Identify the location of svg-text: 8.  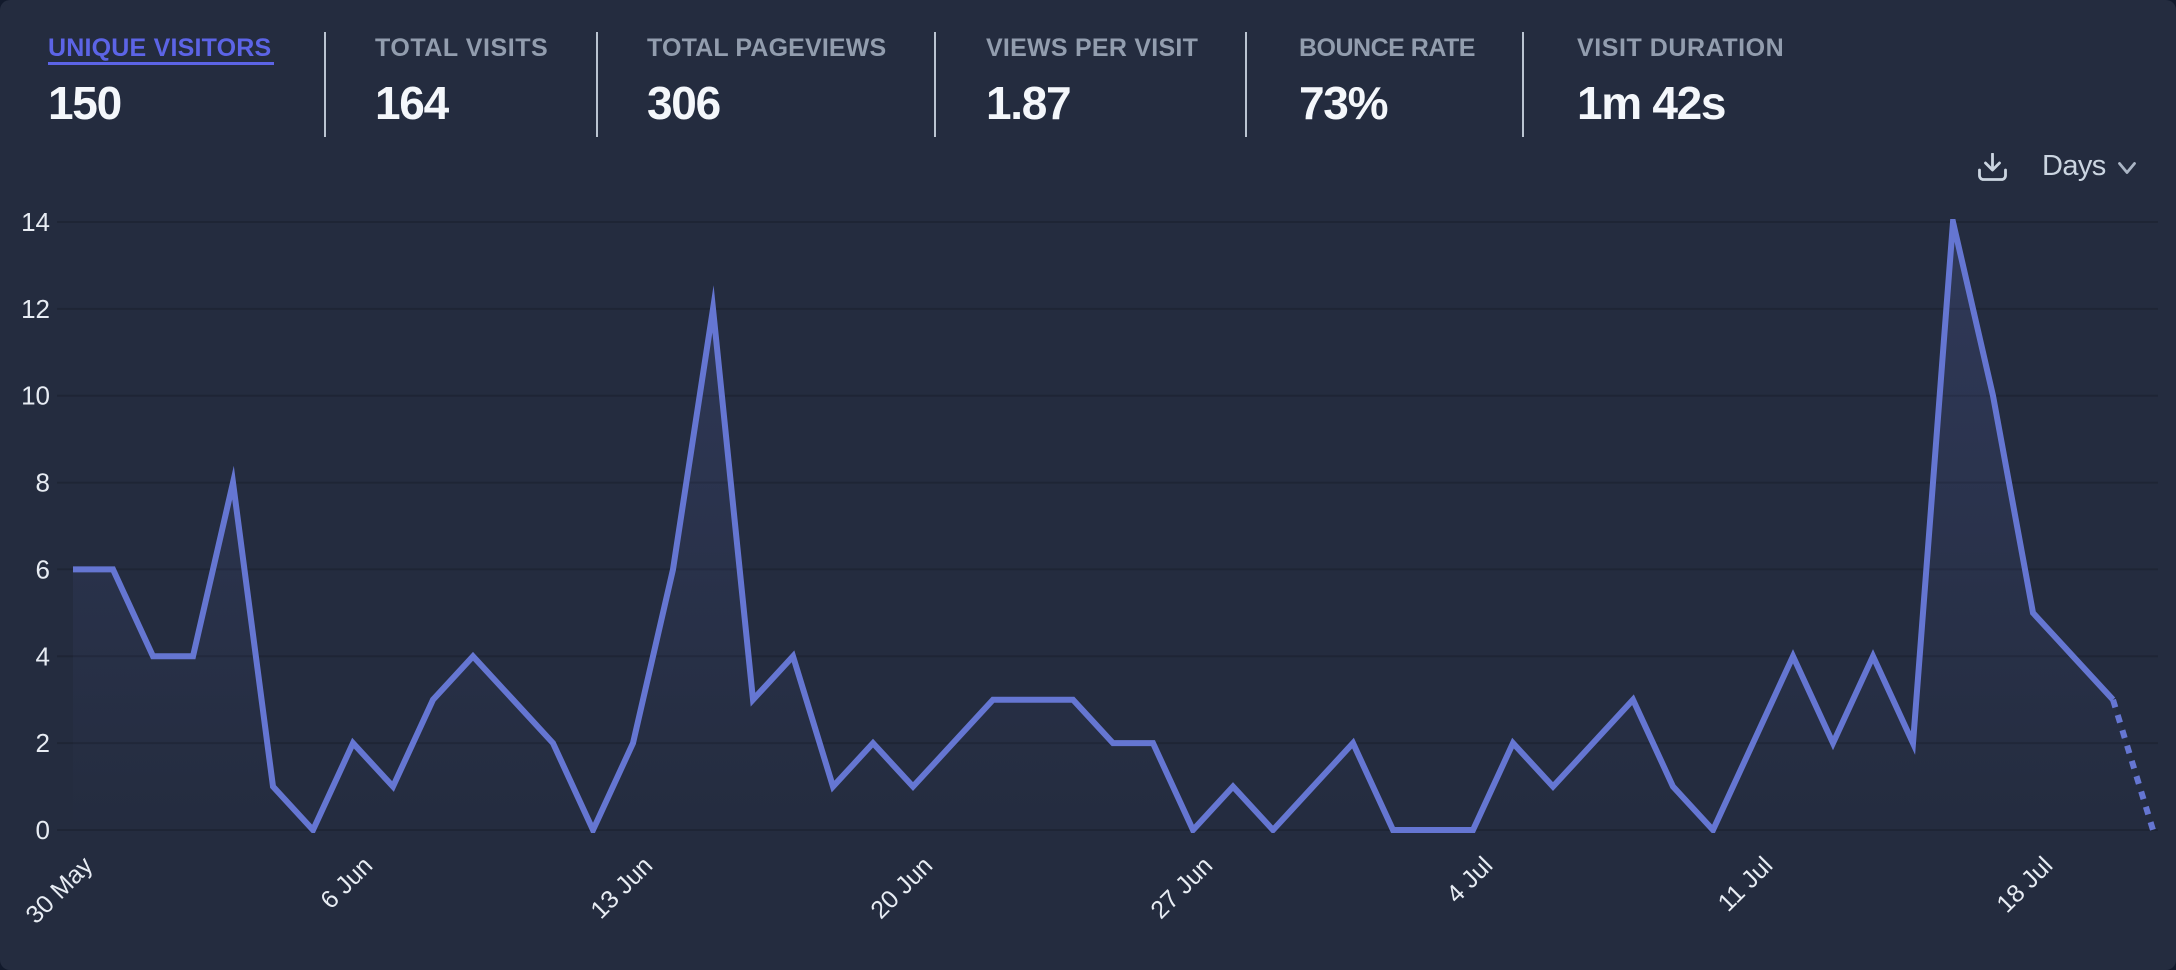
(43, 483).